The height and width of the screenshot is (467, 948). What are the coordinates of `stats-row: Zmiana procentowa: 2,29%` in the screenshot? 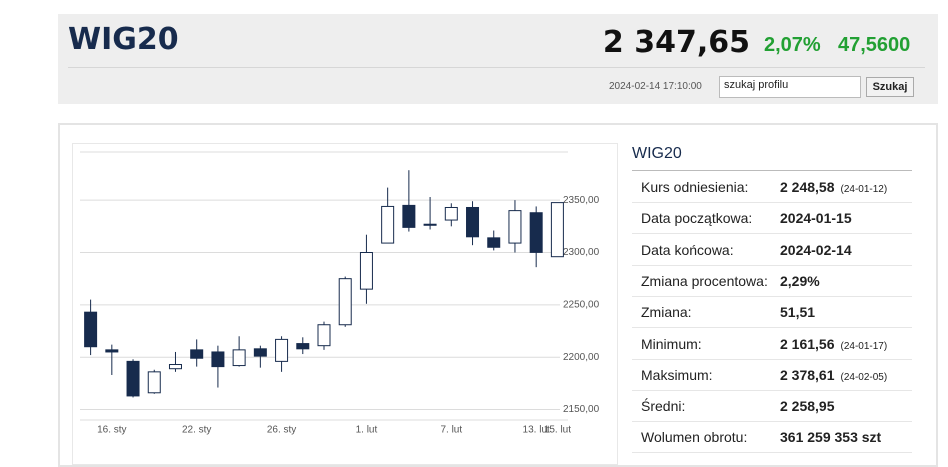 It's located at (772, 281).